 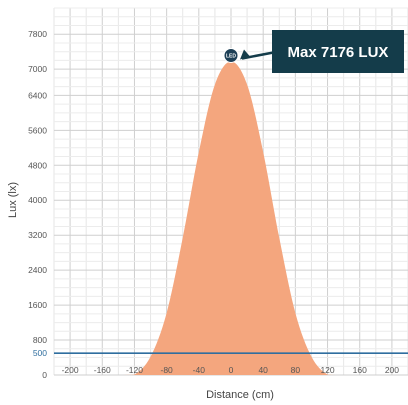 I want to click on x-tick-label: 120, so click(x=327, y=370).